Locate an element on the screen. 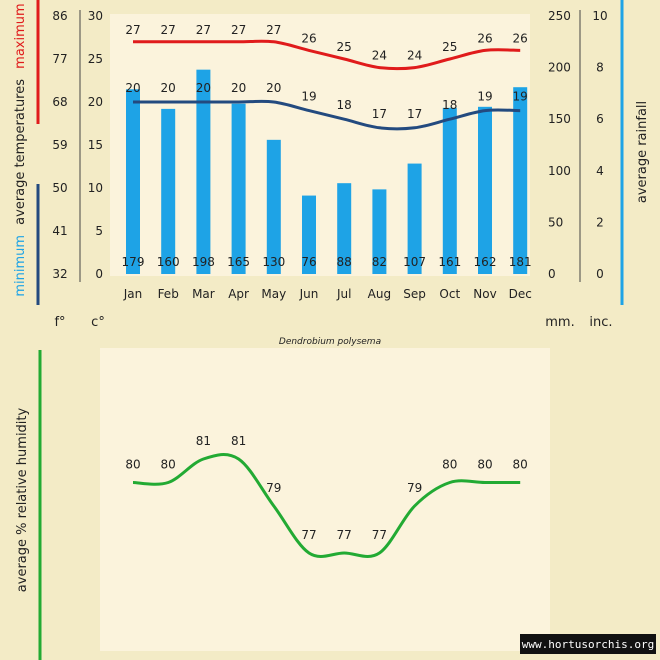 This screenshot has width=660, height=660. watermark-text: www.hortusorchis.org is located at coordinates (588, 644).